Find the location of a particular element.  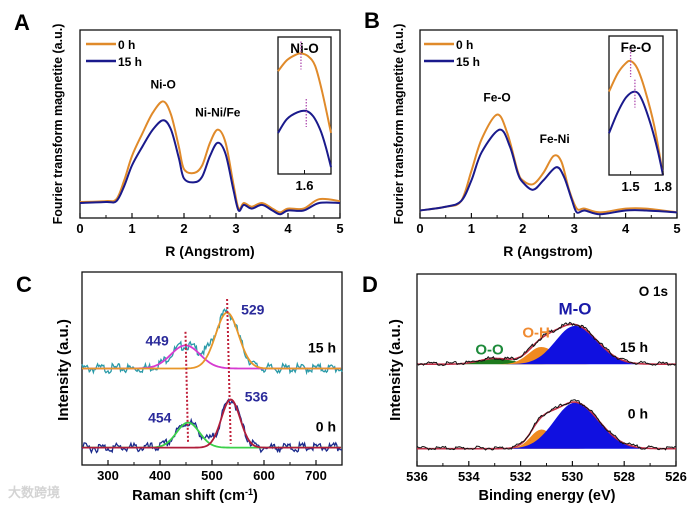

panel-b-legend-label: 15 h is located at coordinates (468, 62).